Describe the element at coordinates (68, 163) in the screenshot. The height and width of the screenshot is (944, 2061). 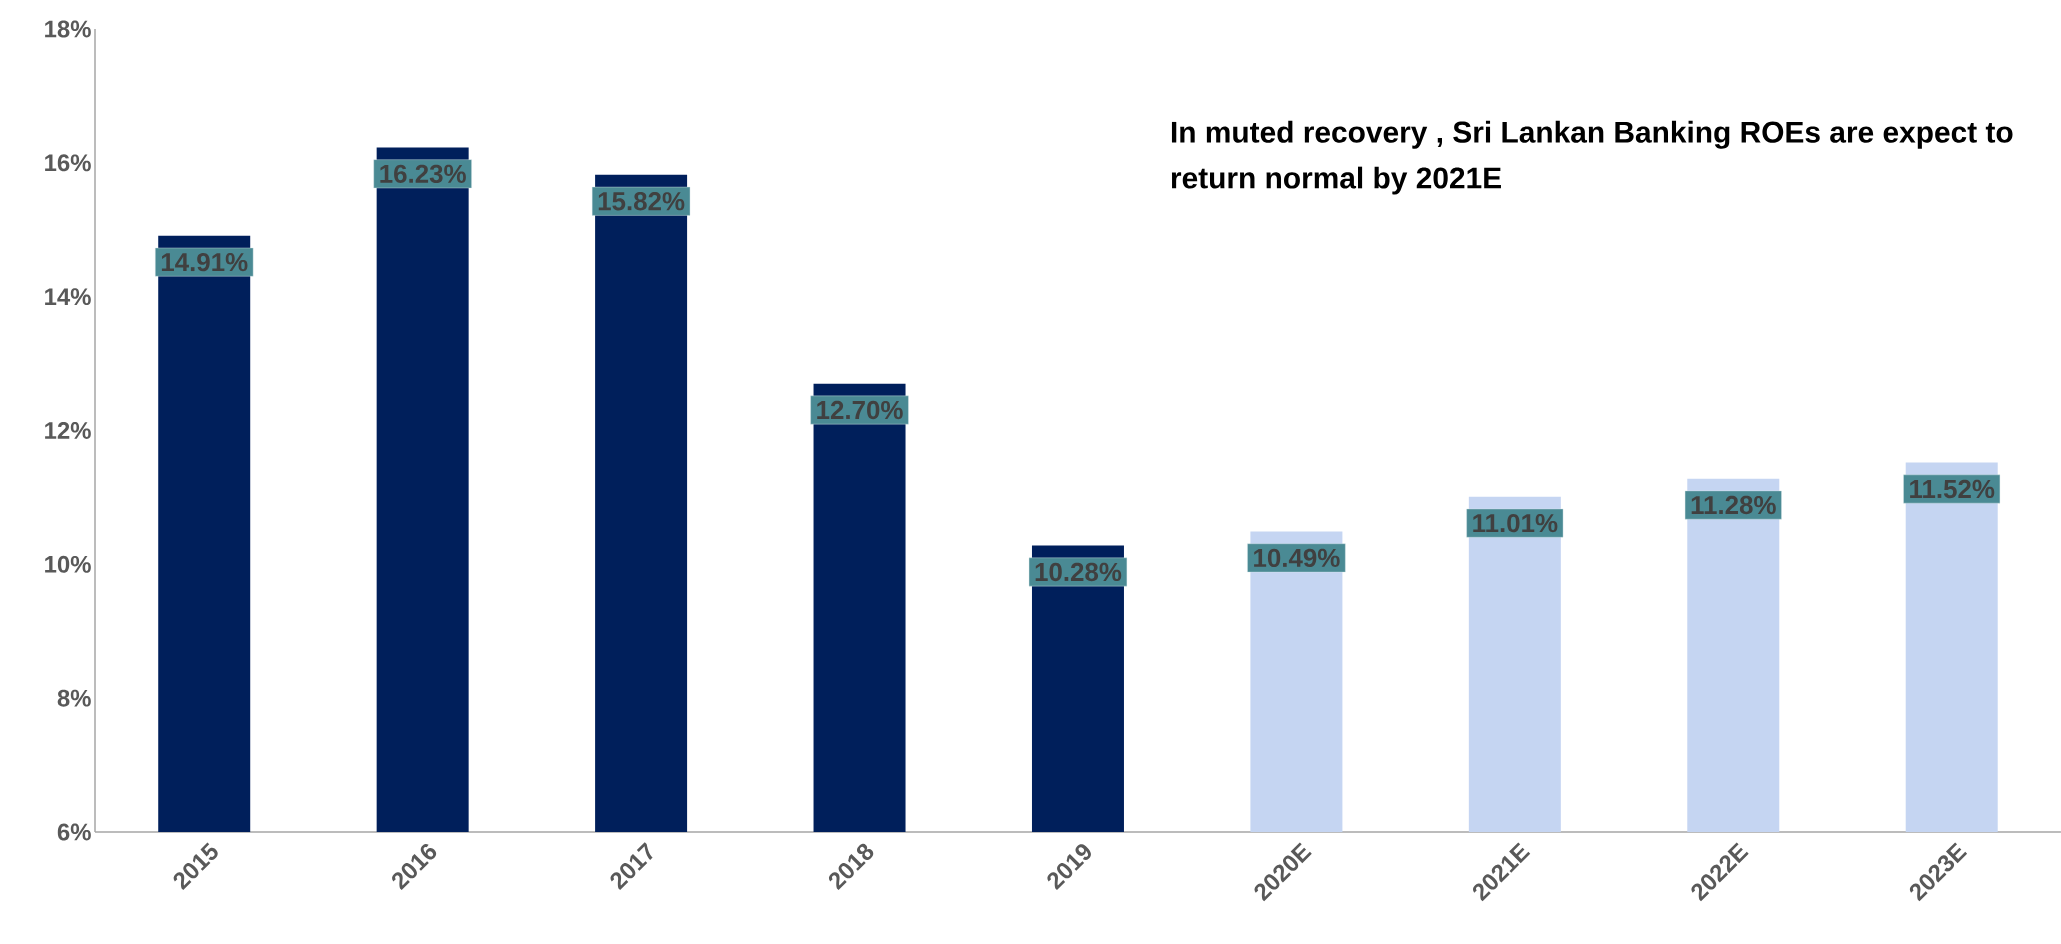
I see `y-tick-label: 16%` at that location.